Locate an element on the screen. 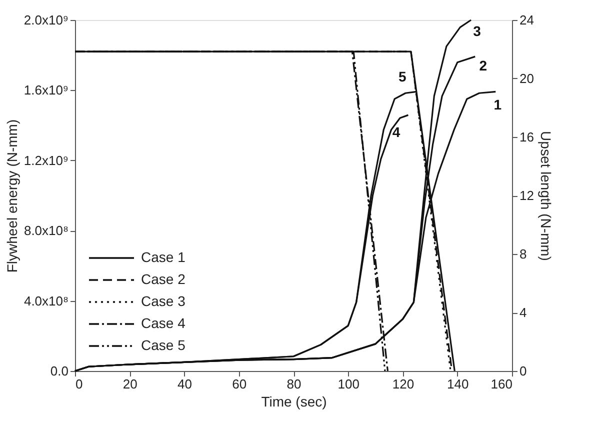 The image size is (613, 440). y-tick-label: 2.0x10⁹ is located at coordinates (46, 20).